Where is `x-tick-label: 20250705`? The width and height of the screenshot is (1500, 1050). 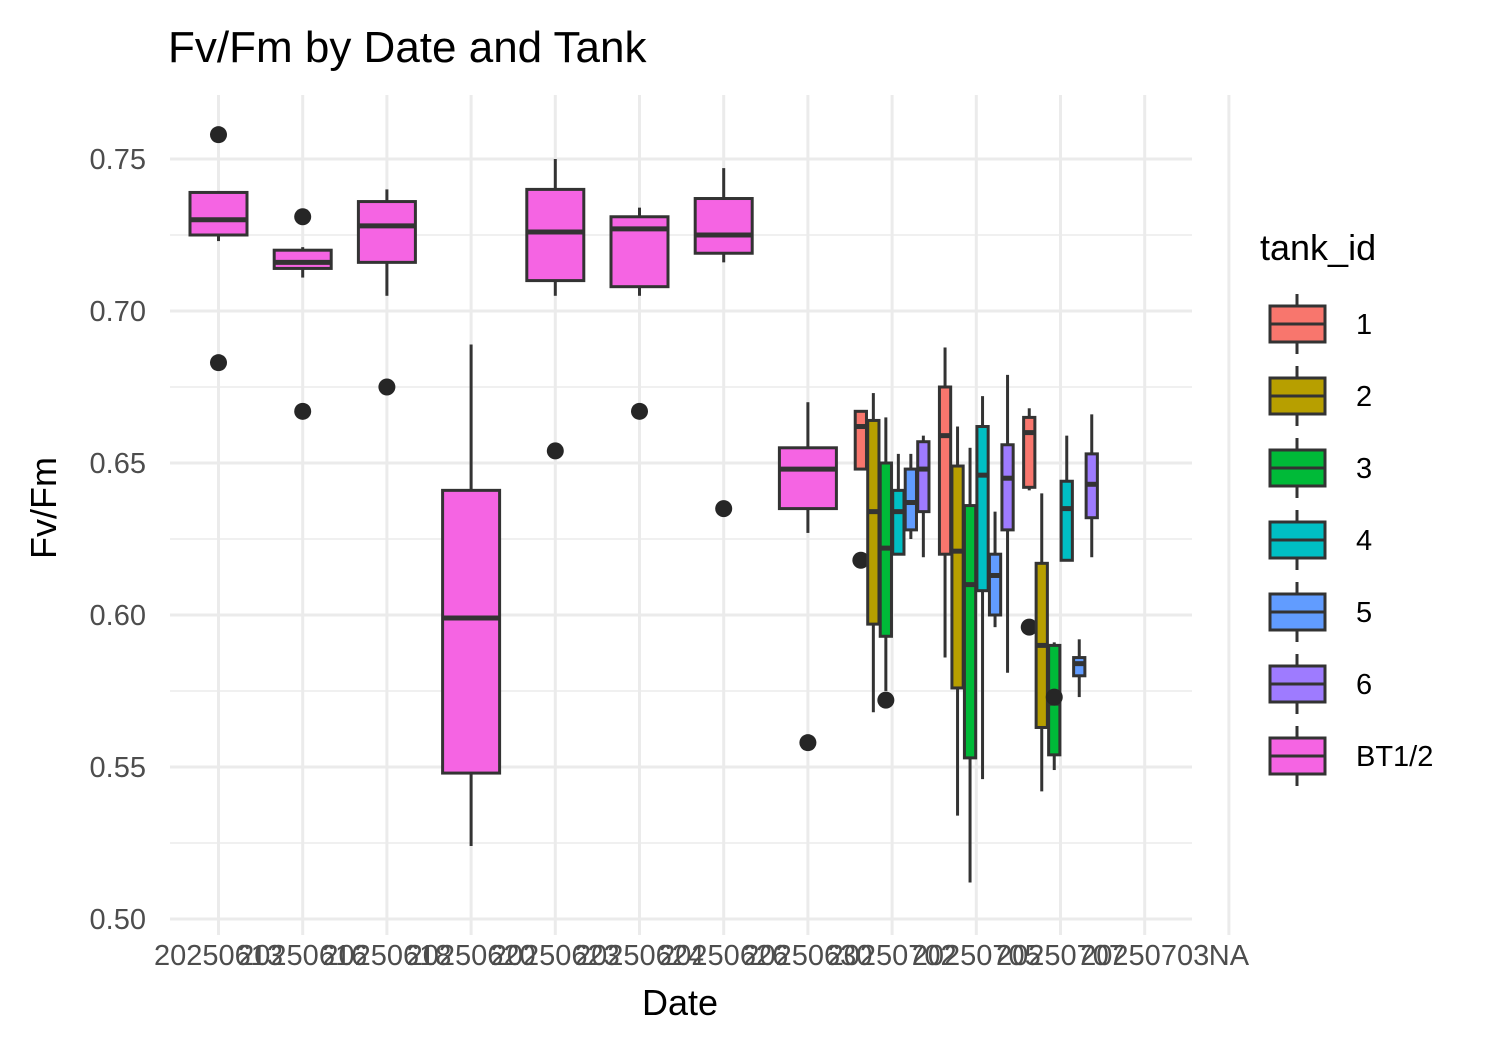
x-tick-label: 20250705 is located at coordinates (976, 956).